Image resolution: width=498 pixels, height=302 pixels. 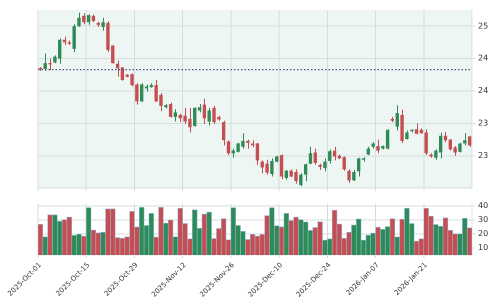 I want to click on y-tick-label: 20, so click(x=483, y=233).